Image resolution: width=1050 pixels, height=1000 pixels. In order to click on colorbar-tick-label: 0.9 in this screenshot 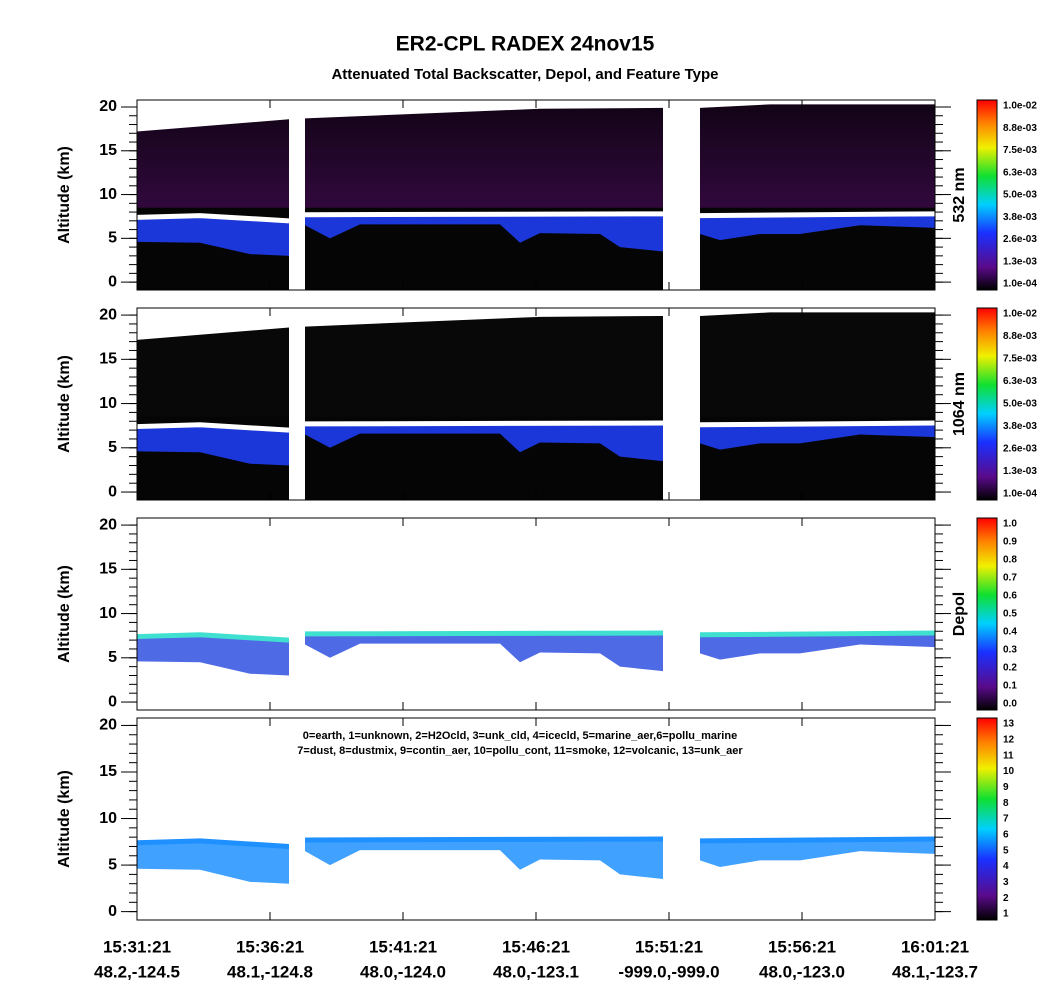, I will do `click(1010, 542)`.